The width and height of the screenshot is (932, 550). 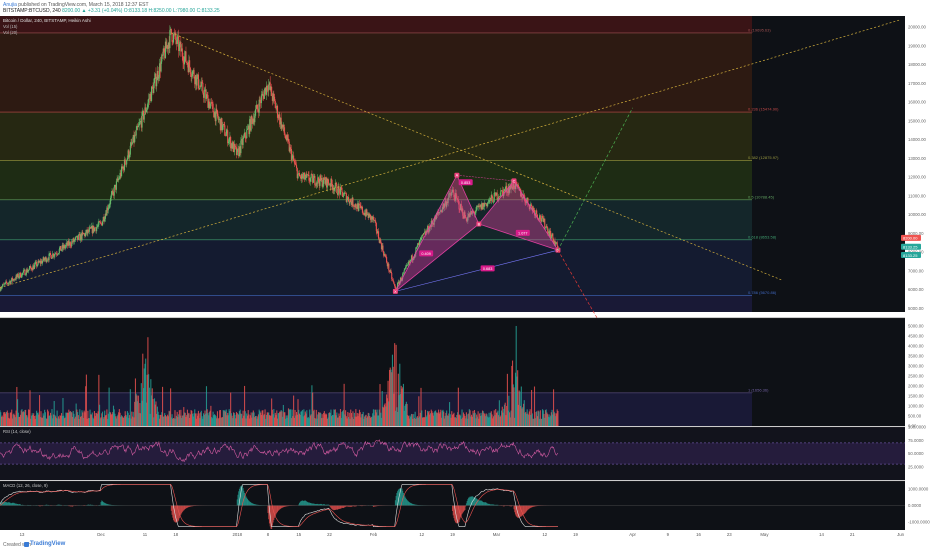 What do you see at coordinates (48, 544) in the screenshot?
I see `tradingview-brand: TradingView` at bounding box center [48, 544].